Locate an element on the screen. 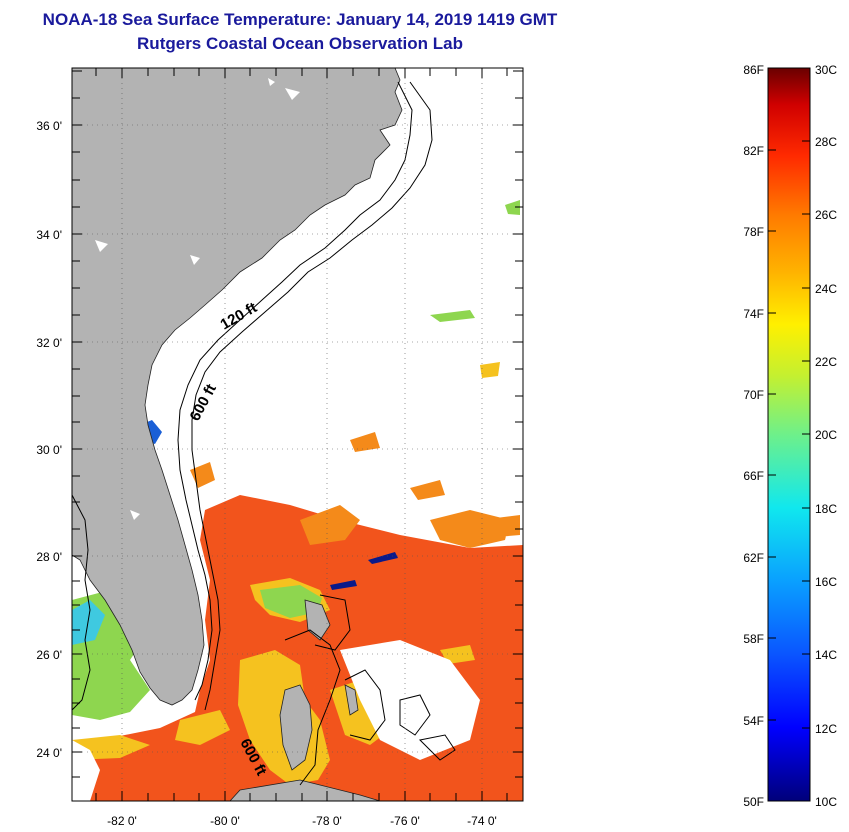  lon-labels: -82 0' -80 0' -78 0' -76 0' -74 0' is located at coordinates (302, 821).